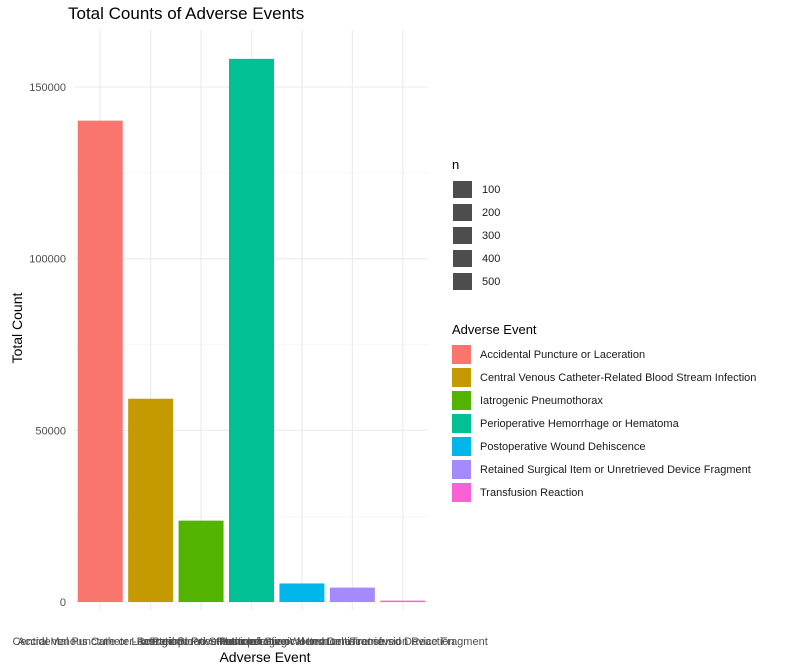 The height and width of the screenshot is (672, 791). Describe the element at coordinates (47, 88) in the screenshot. I see `y-tick-label: 150000` at that location.